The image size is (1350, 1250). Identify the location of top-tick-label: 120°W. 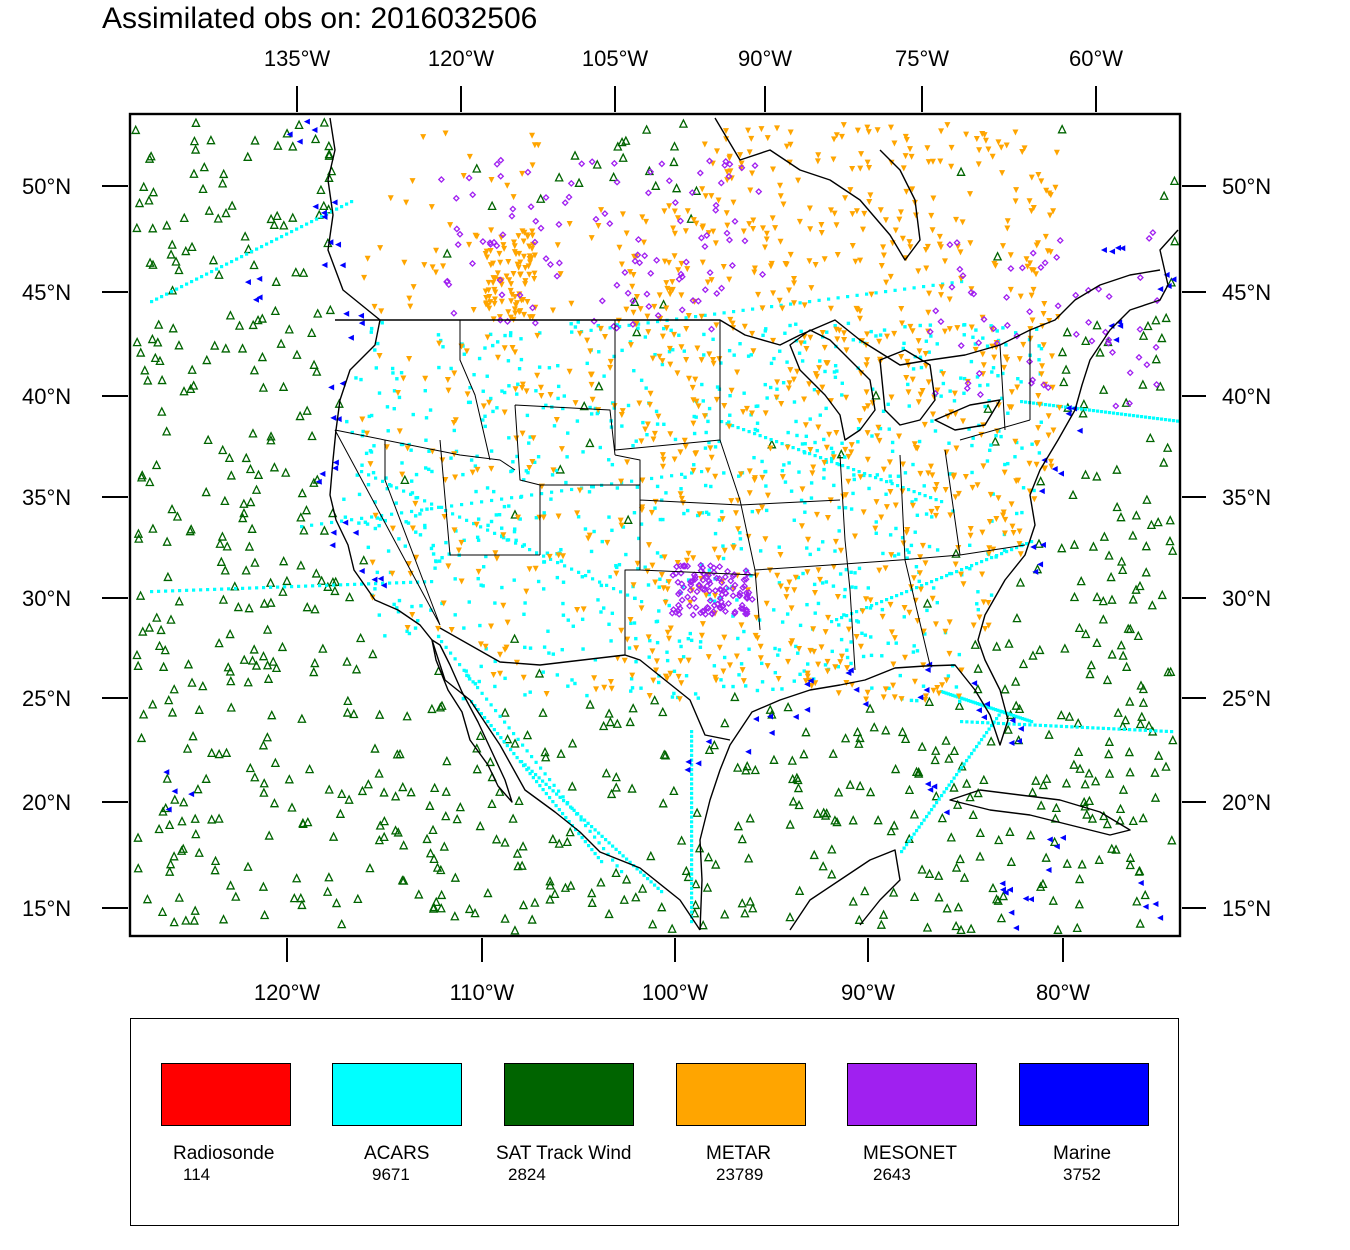
(461, 58).